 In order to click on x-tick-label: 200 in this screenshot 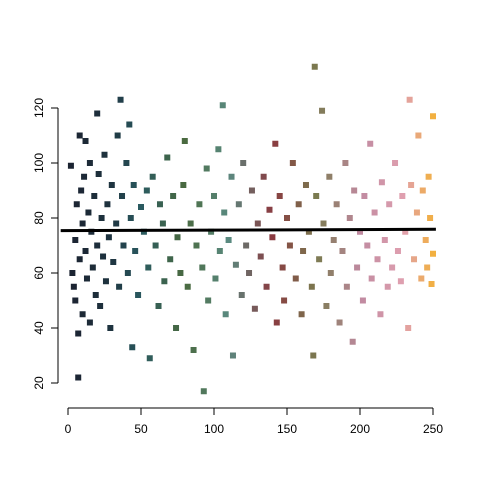, I will do `click(360, 429)`.